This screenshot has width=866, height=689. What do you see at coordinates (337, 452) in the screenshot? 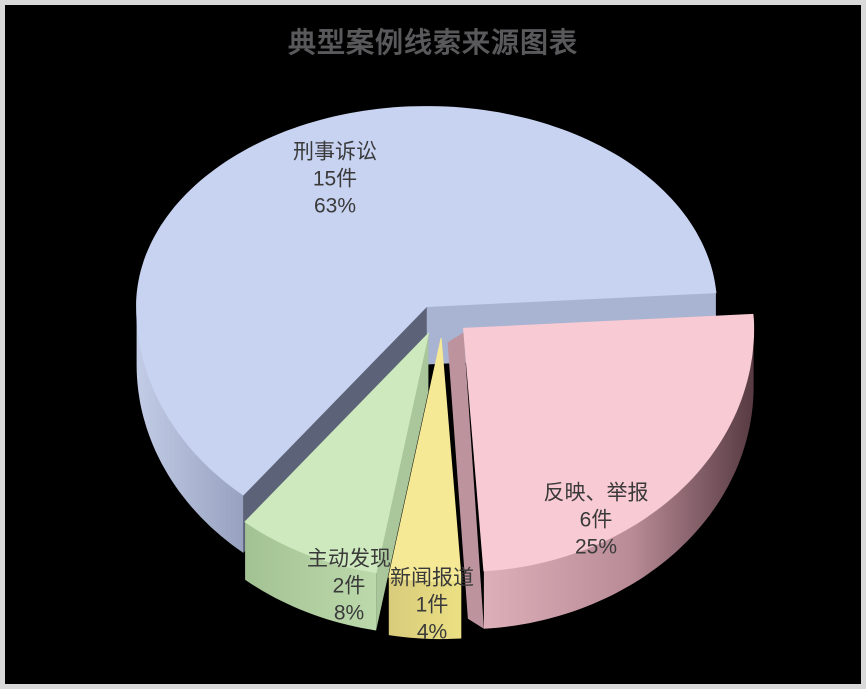
I see `pie-slice-proactive-discovery` at bounding box center [337, 452].